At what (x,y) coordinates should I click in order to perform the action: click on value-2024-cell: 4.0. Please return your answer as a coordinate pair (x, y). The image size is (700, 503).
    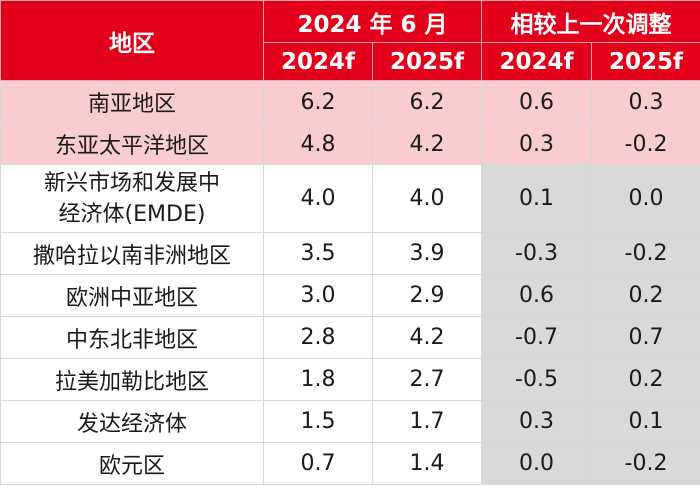
    Looking at the image, I should click on (318, 198).